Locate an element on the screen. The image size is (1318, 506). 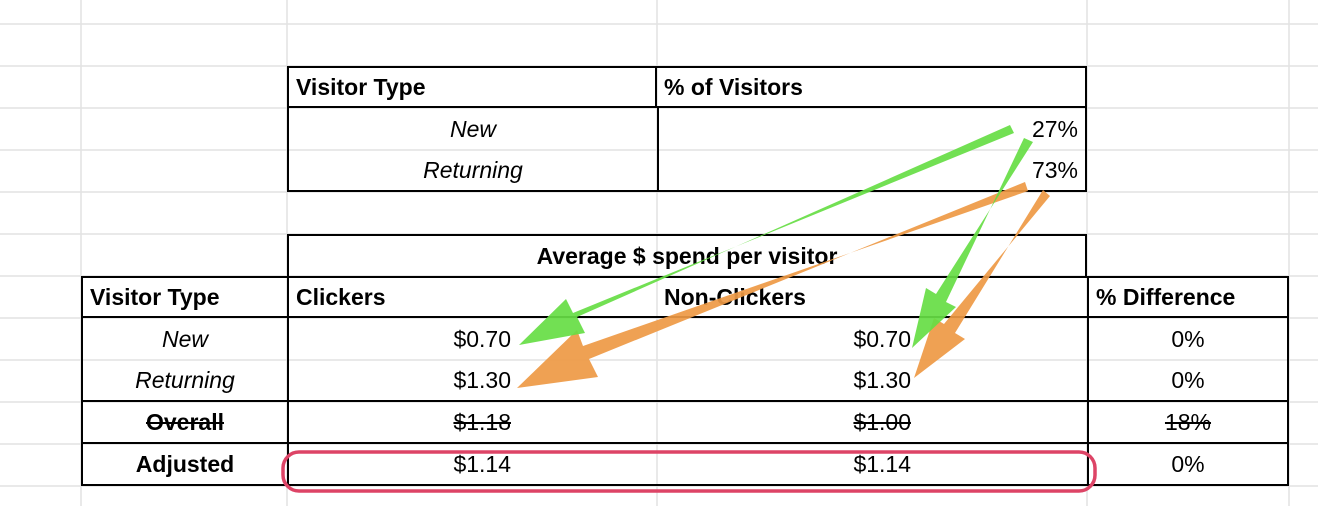
cell-row-overall-diff: 18% is located at coordinates (1188, 423).